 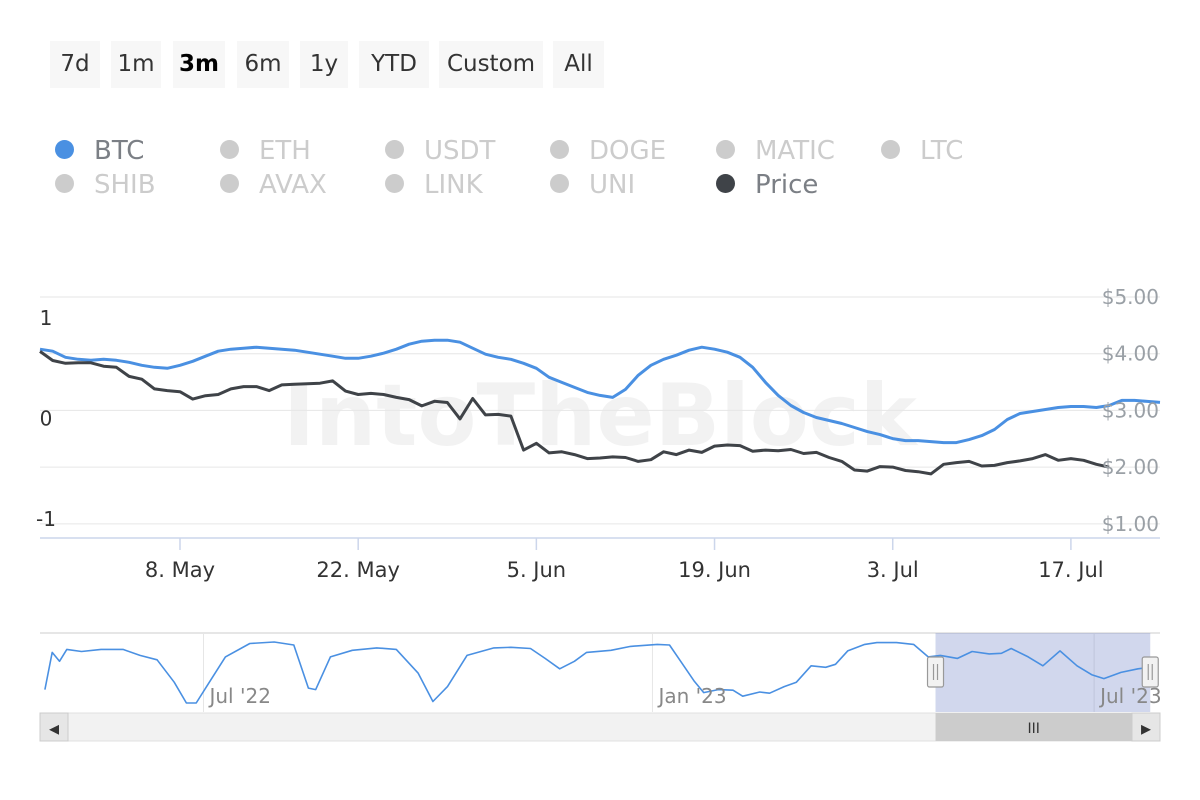 What do you see at coordinates (691, 696) in the screenshot?
I see `navigator-tick-label: Jan '23` at bounding box center [691, 696].